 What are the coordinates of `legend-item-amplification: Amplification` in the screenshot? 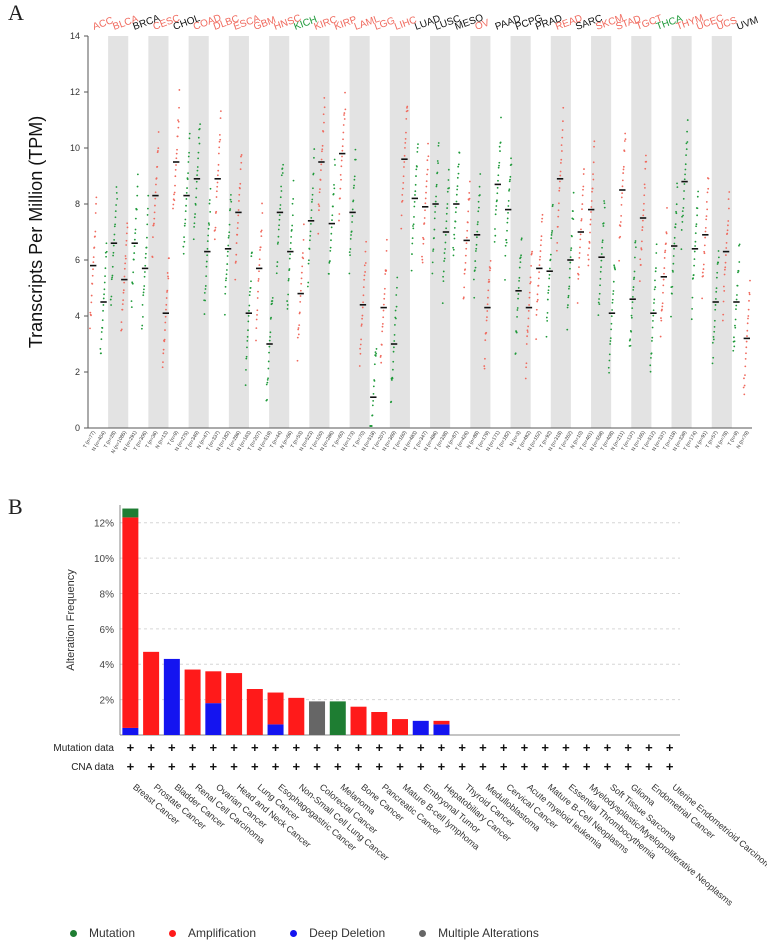 It's located at (212, 933).